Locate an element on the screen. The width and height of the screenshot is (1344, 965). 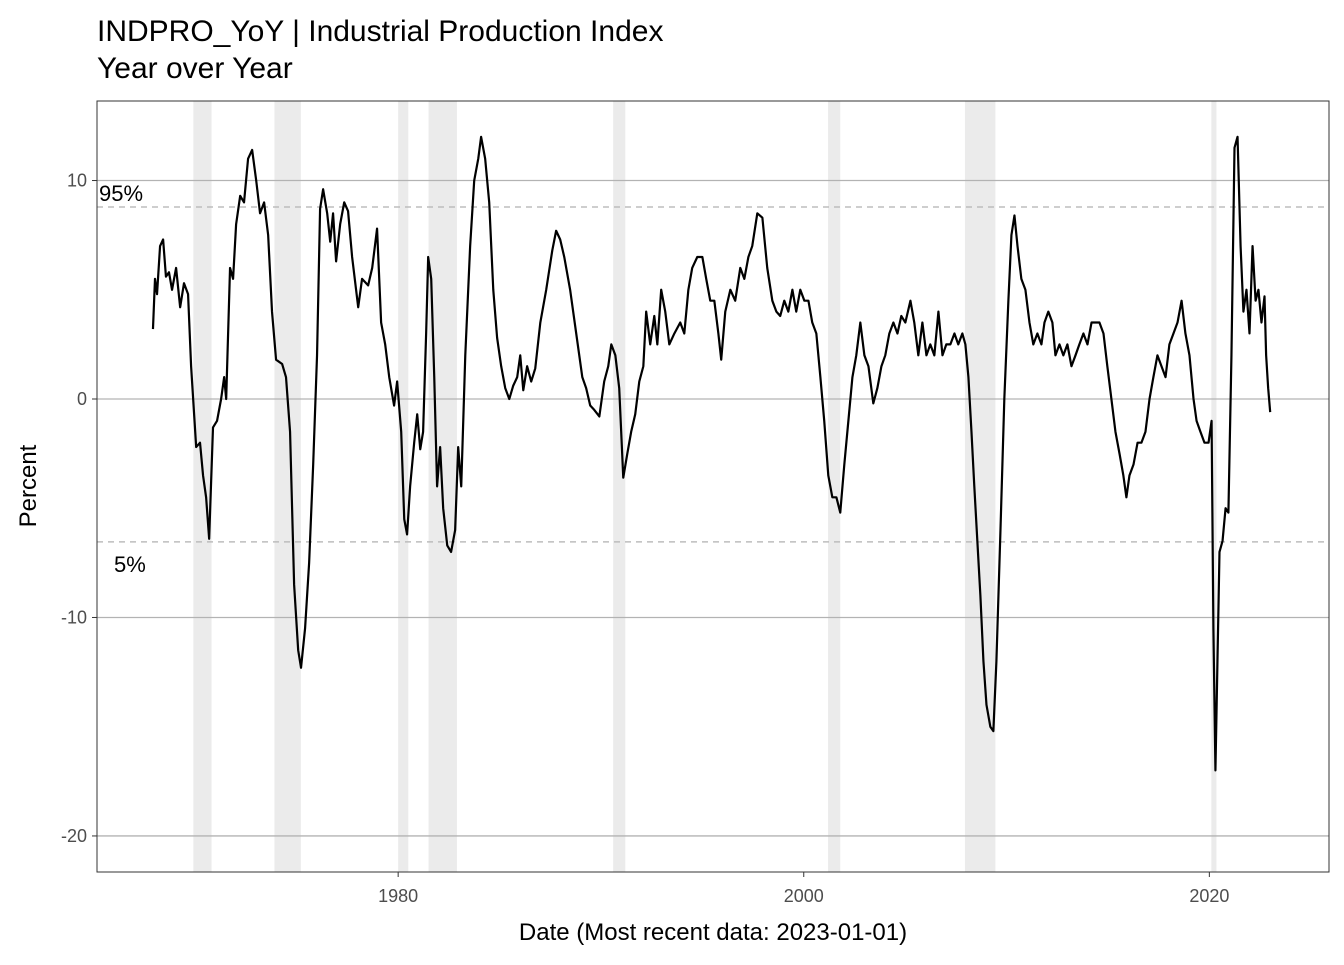
y-tick-label: 10 is located at coordinates (77, 181).